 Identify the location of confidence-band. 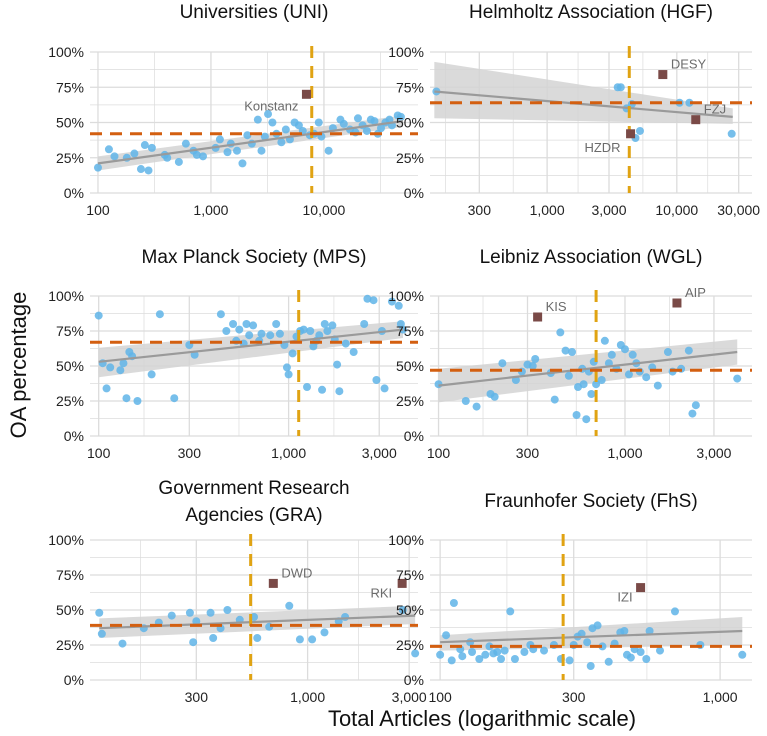
(583, 92).